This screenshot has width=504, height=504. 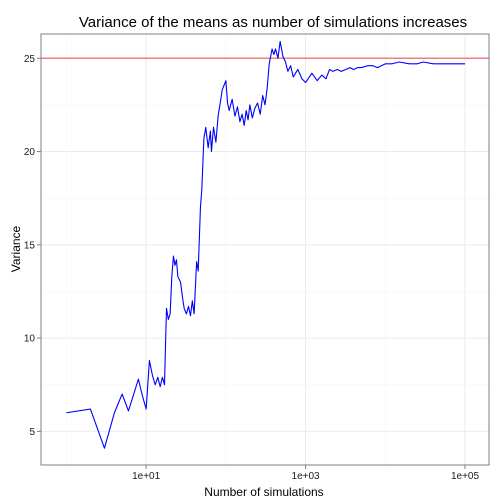 I want to click on y-tick-label: 10, so click(x=30, y=339).